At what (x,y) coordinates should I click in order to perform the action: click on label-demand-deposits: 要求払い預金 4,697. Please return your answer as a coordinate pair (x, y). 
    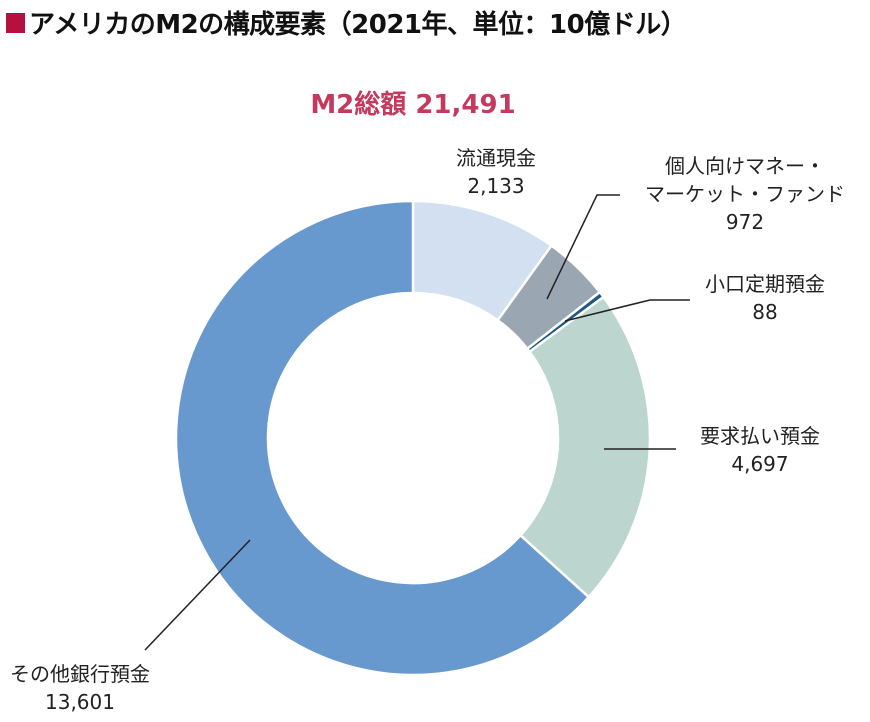
    Looking at the image, I should click on (760, 450).